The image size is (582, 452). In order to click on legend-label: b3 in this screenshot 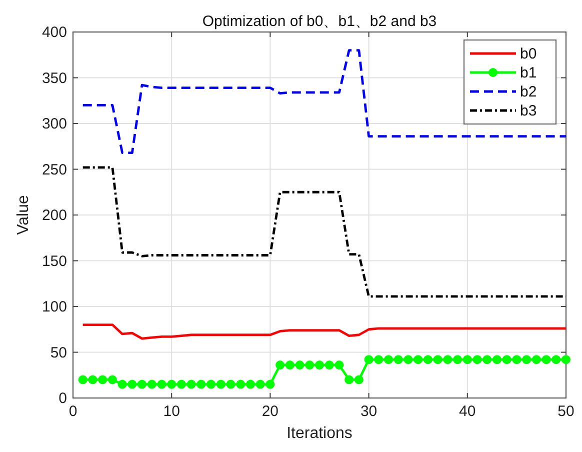, I will do `click(528, 111)`.